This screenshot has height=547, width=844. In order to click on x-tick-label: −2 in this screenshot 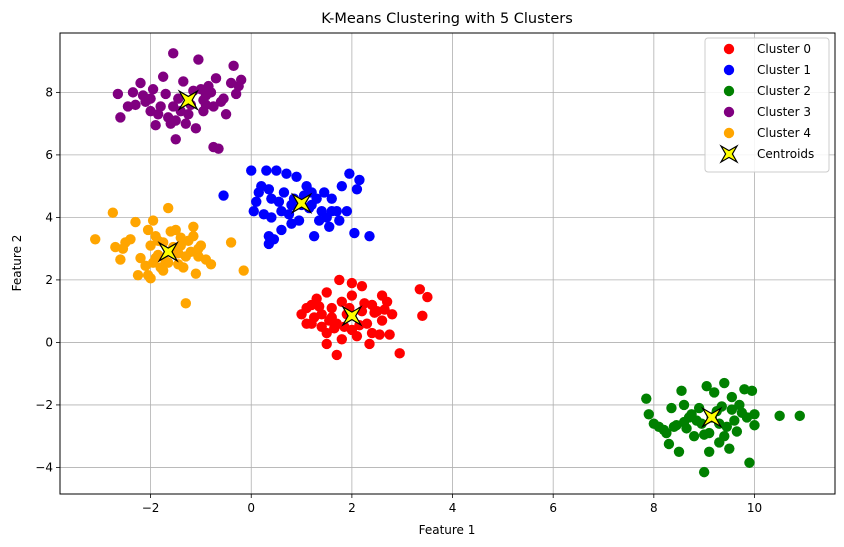, I will do `click(151, 508)`.